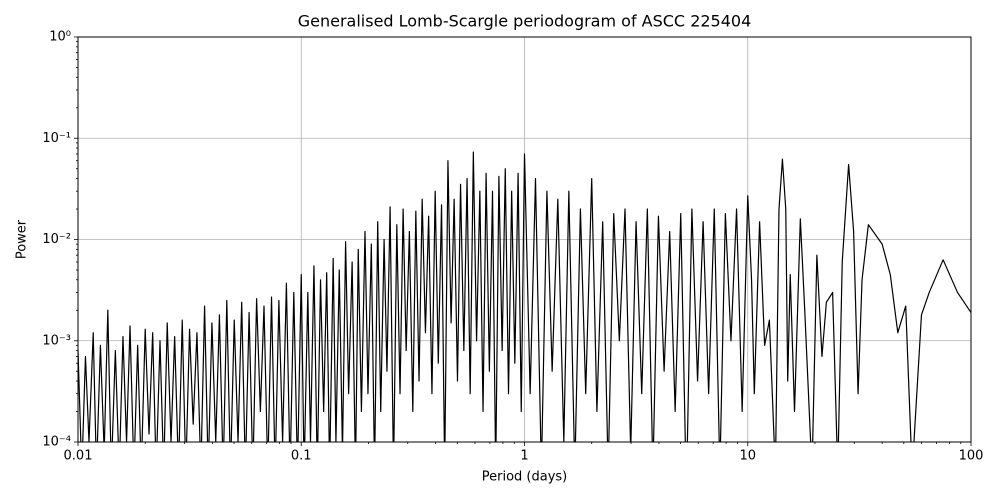 The image size is (1000, 500). I want to click on y-tick-label: 10⁰, so click(60, 37).